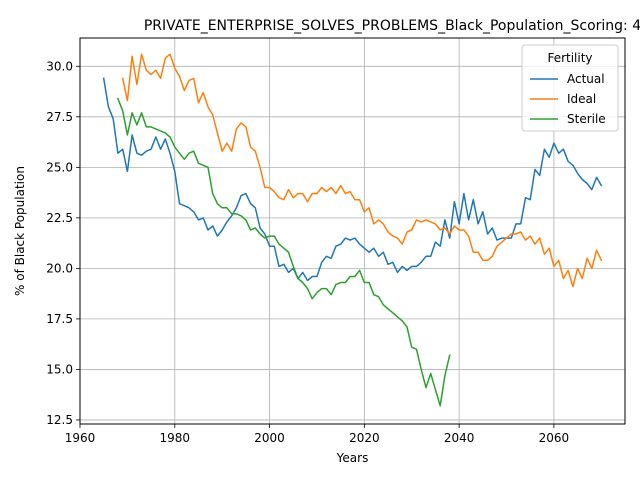 This screenshot has height=480, width=640. I want to click on x-tick-label: 2020, so click(364, 438).